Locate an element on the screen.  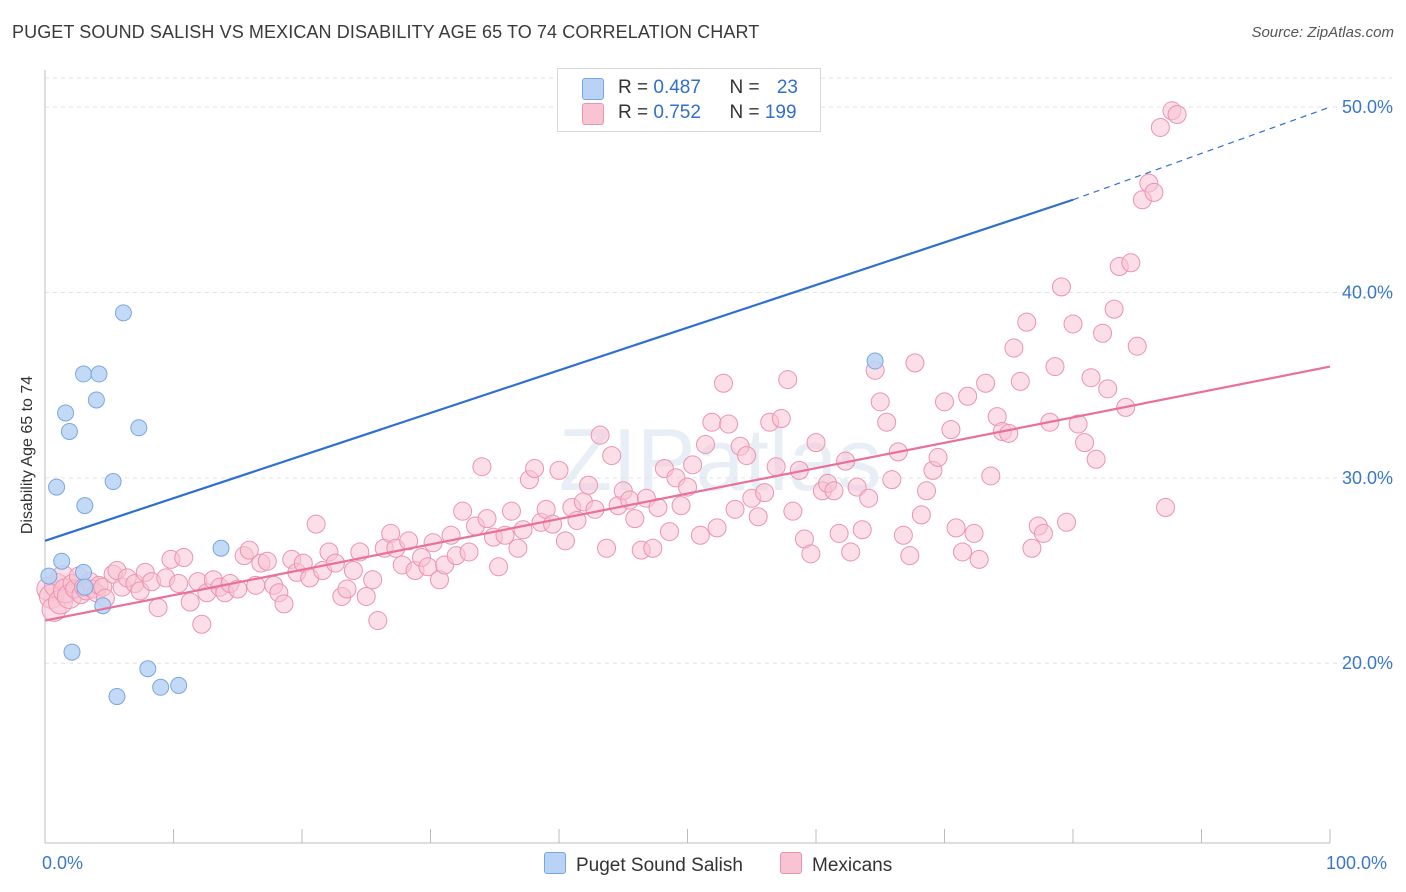
y-tick-label: 40.0% is located at coordinates (1367, 292).